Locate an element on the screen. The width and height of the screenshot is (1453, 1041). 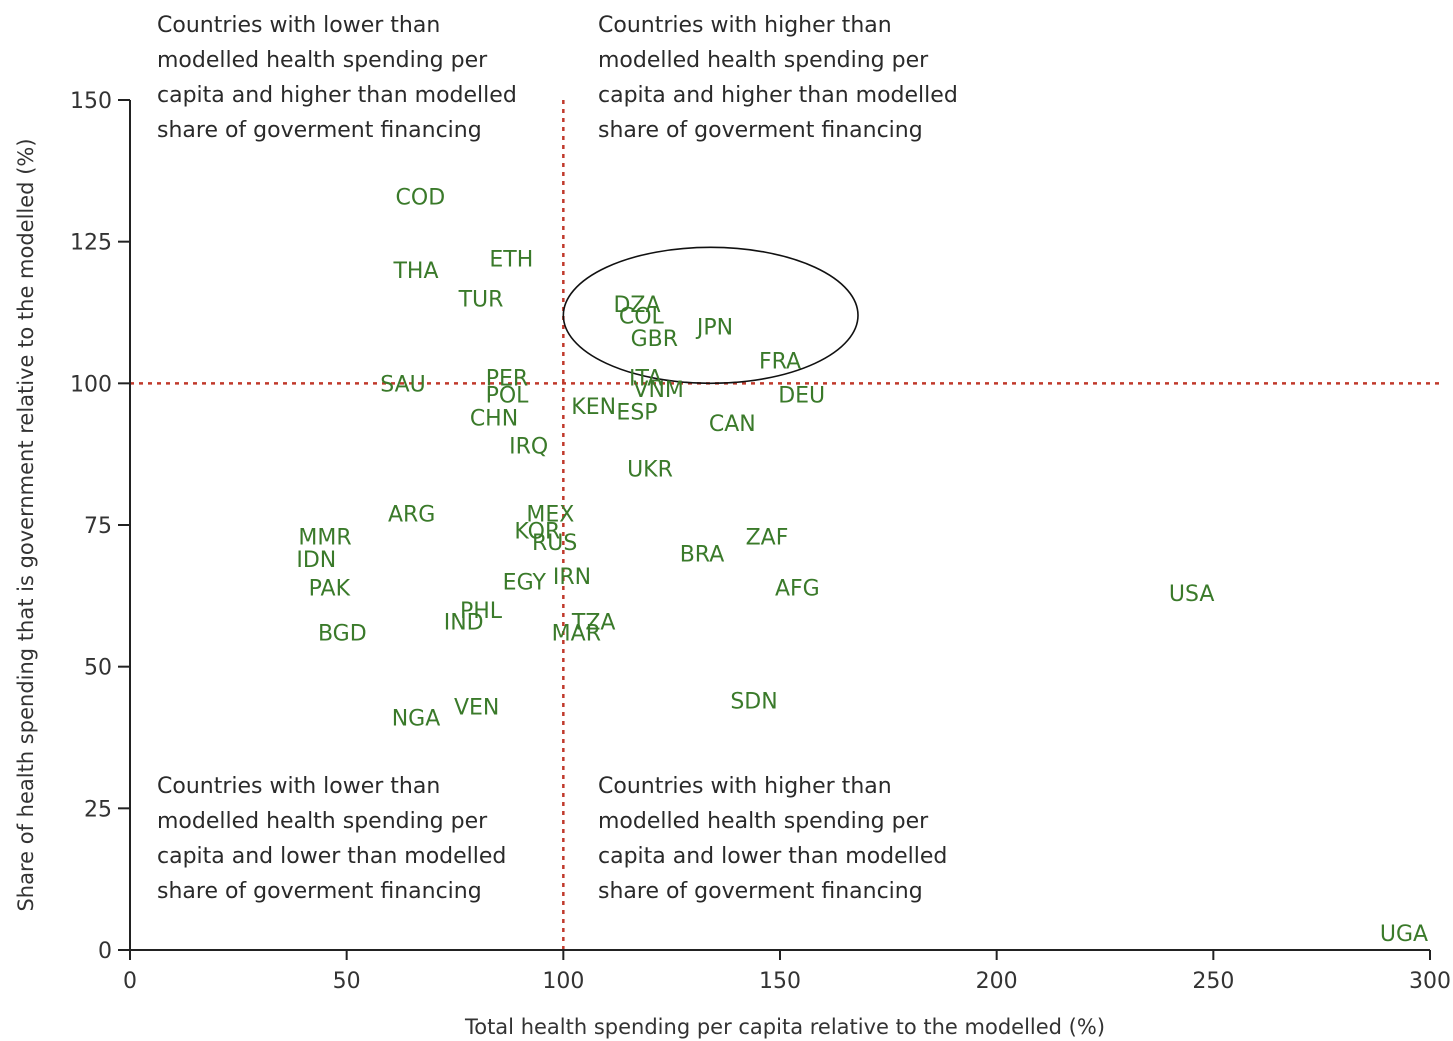
point-label-zaf: ZAF is located at coordinates (767, 537).